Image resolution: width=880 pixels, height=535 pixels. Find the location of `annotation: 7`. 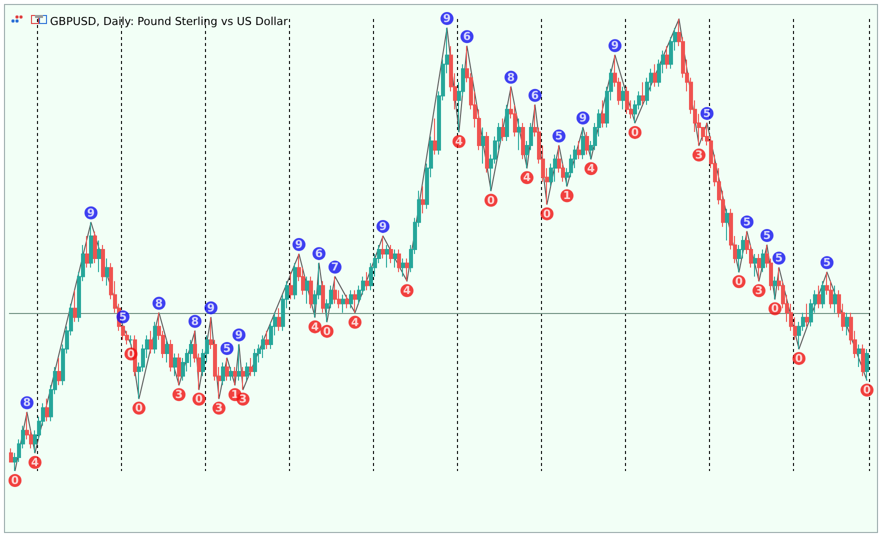

annotation: 7 is located at coordinates (335, 267).